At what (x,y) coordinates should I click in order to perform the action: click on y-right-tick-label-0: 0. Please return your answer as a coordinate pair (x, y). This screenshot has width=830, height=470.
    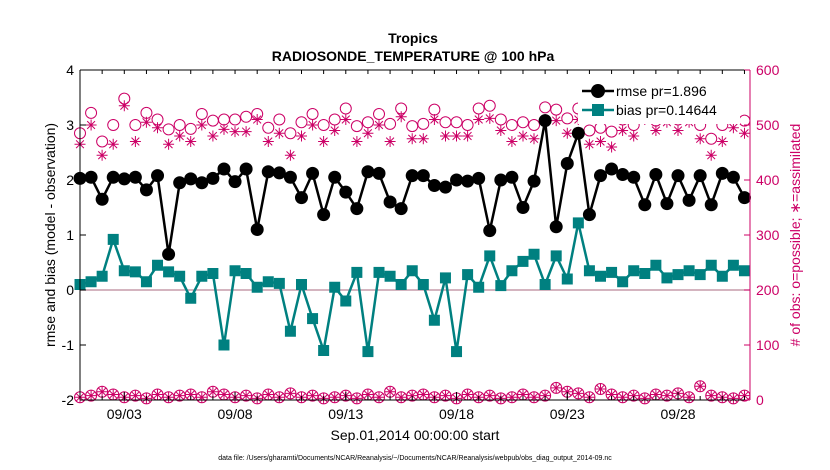
    Looking at the image, I should click on (760, 400).